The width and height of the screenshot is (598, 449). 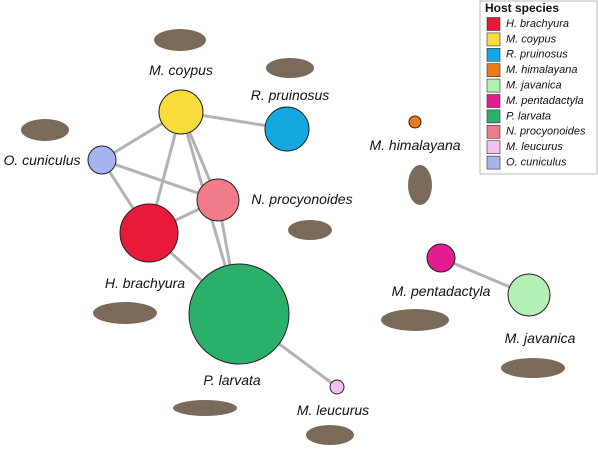 I want to click on legend-label: M. pentadactyla, so click(x=545, y=101).